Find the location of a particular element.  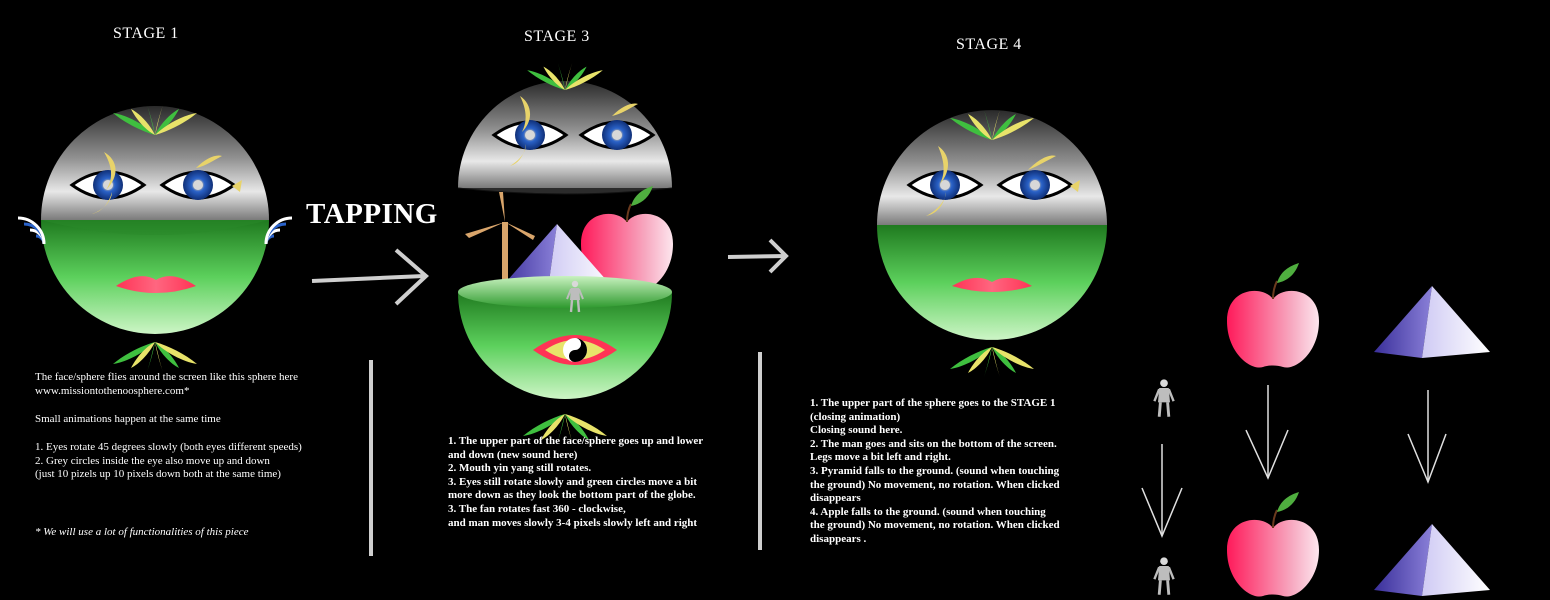

right-ear-signal-icon is located at coordinates (278, 230).